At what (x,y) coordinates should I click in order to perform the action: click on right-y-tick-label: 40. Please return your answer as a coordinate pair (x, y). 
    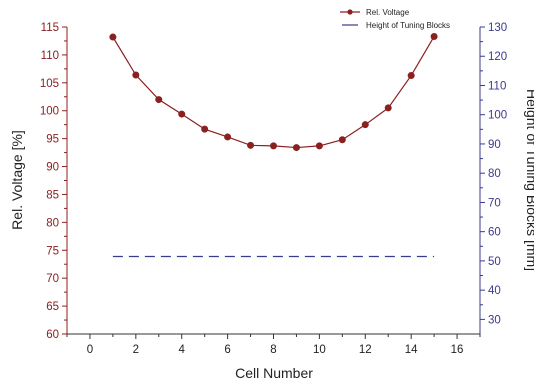
    Looking at the image, I should click on (494, 291).